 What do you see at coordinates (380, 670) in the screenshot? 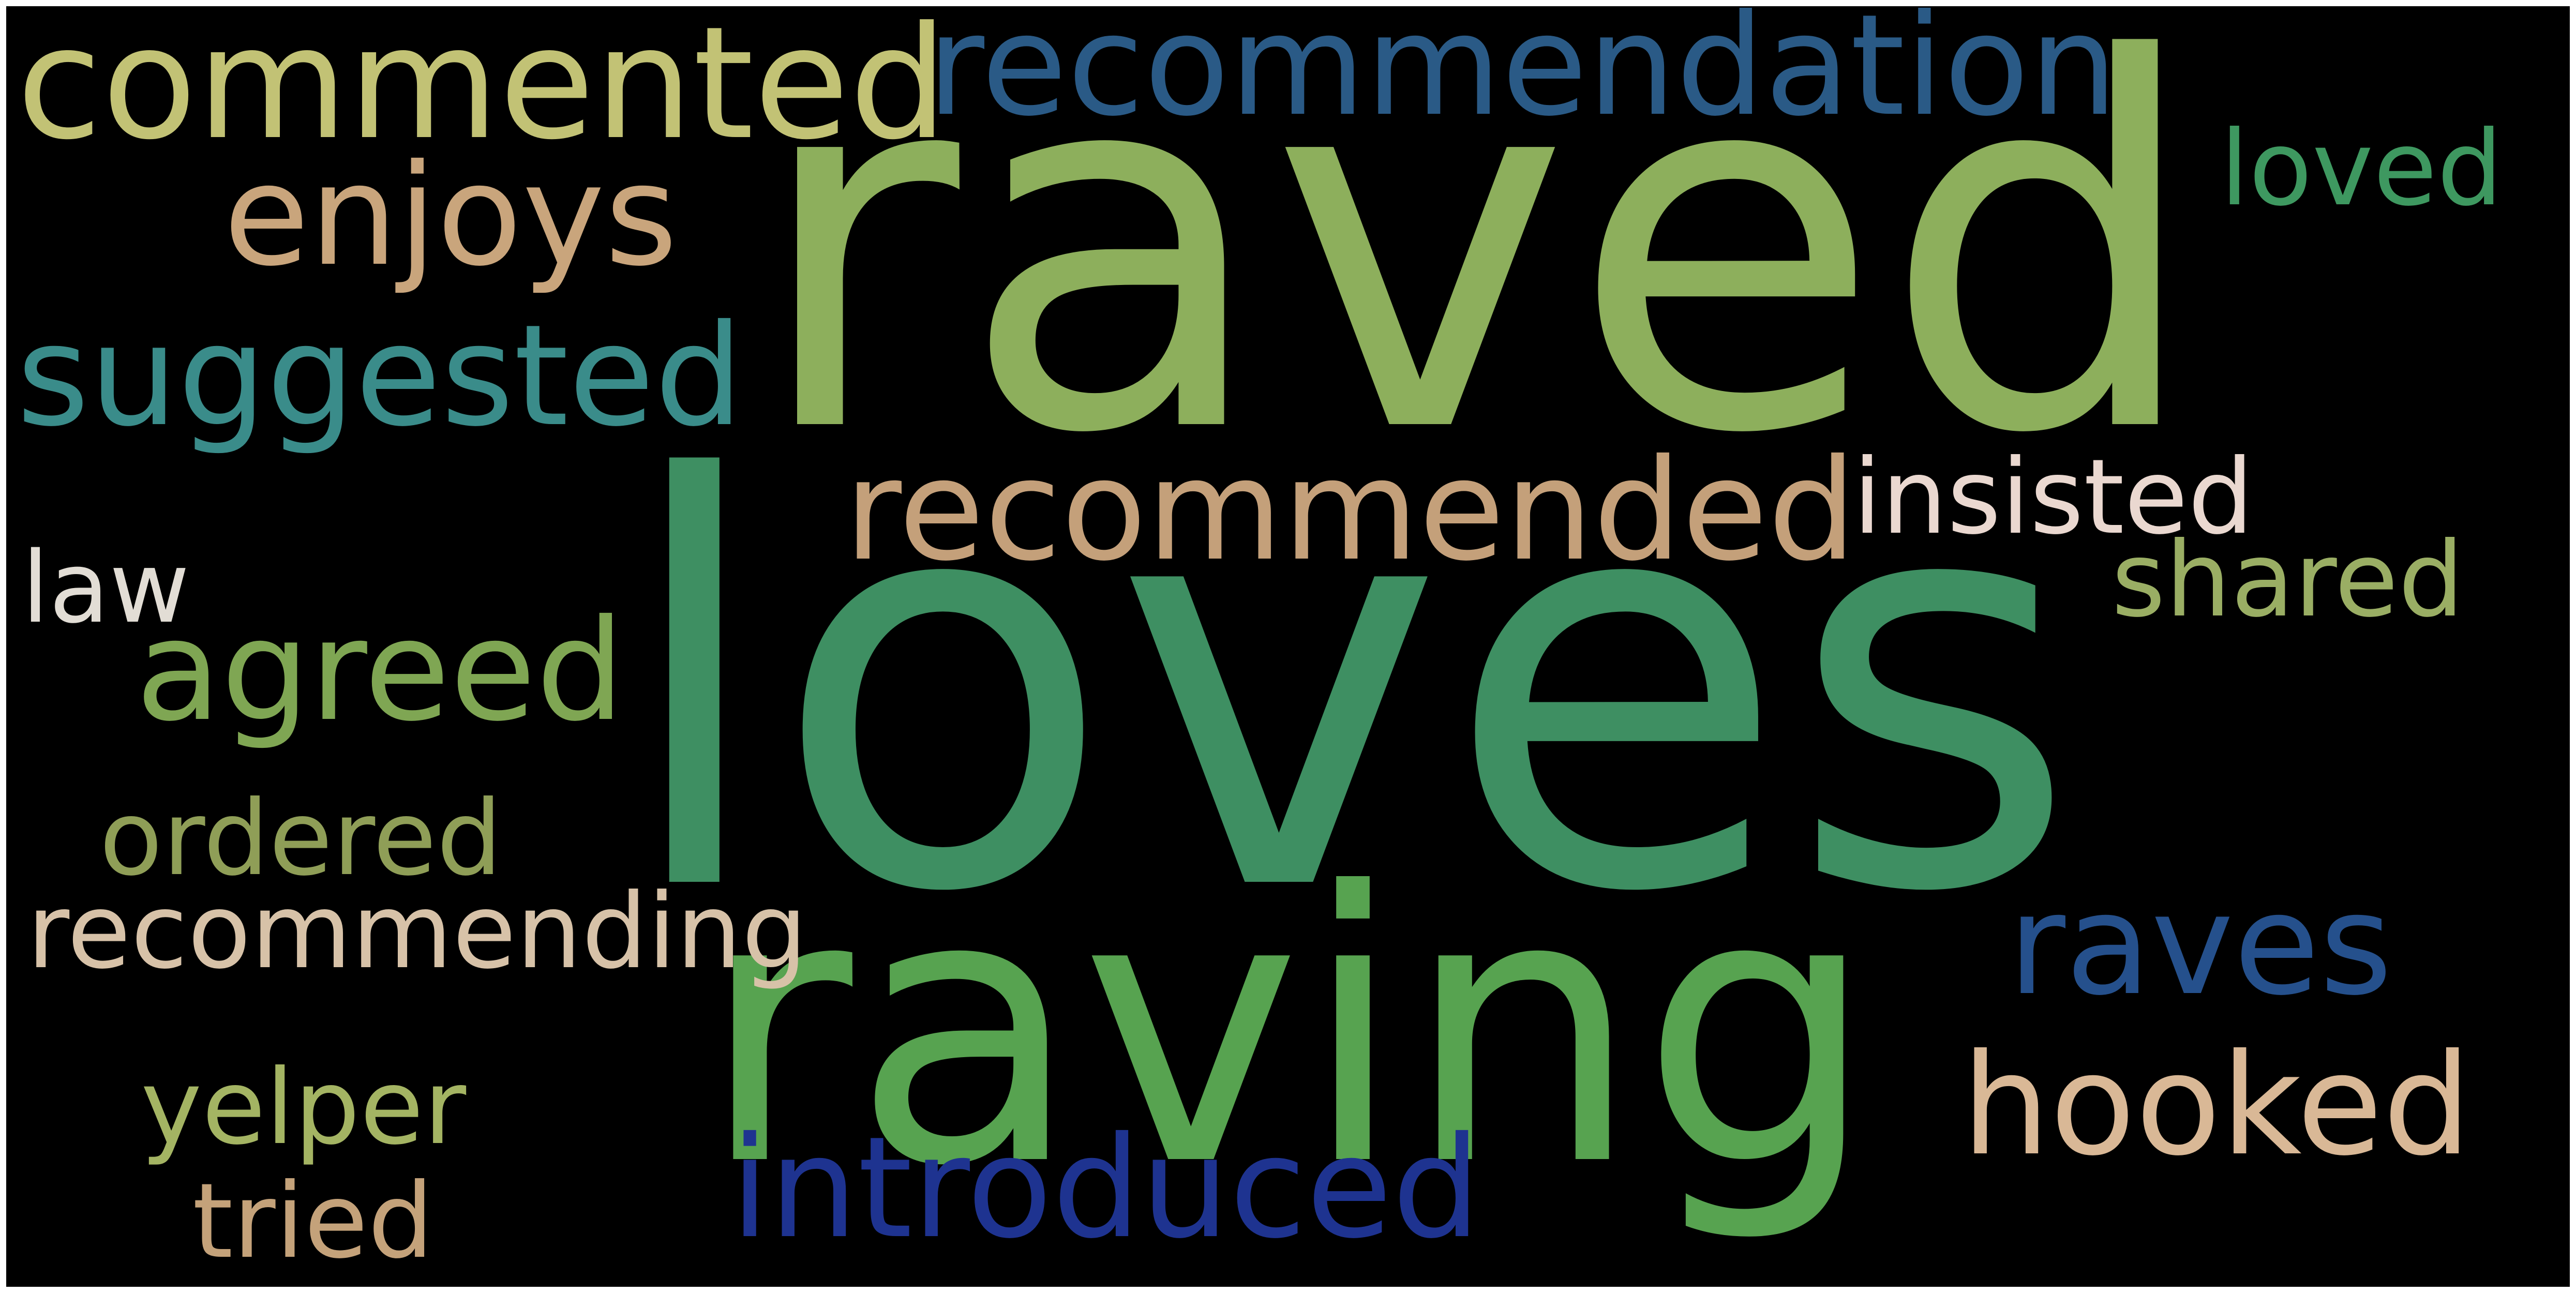
I see `word-agreed: agreed` at bounding box center [380, 670].